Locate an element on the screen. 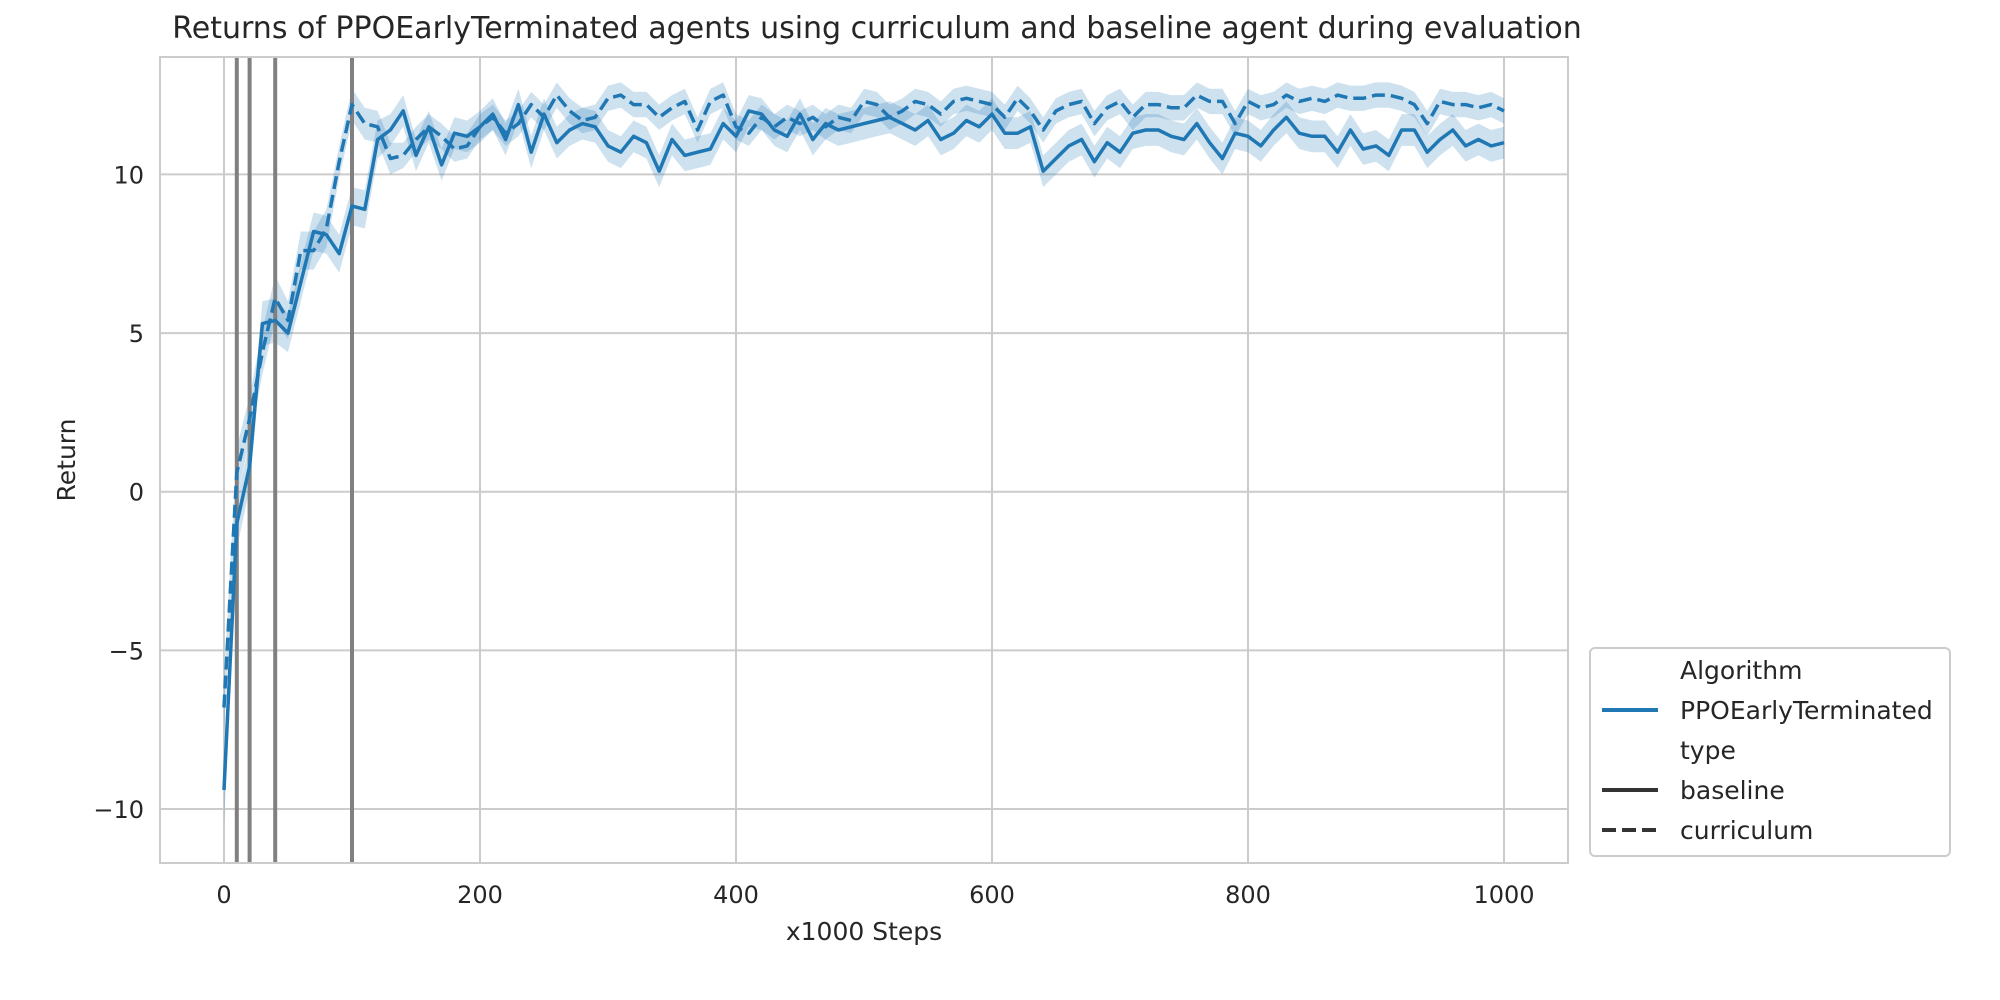 The height and width of the screenshot is (1000, 2000). x-tick-labels: 0 200 400 600 800 1000 is located at coordinates (875, 895).